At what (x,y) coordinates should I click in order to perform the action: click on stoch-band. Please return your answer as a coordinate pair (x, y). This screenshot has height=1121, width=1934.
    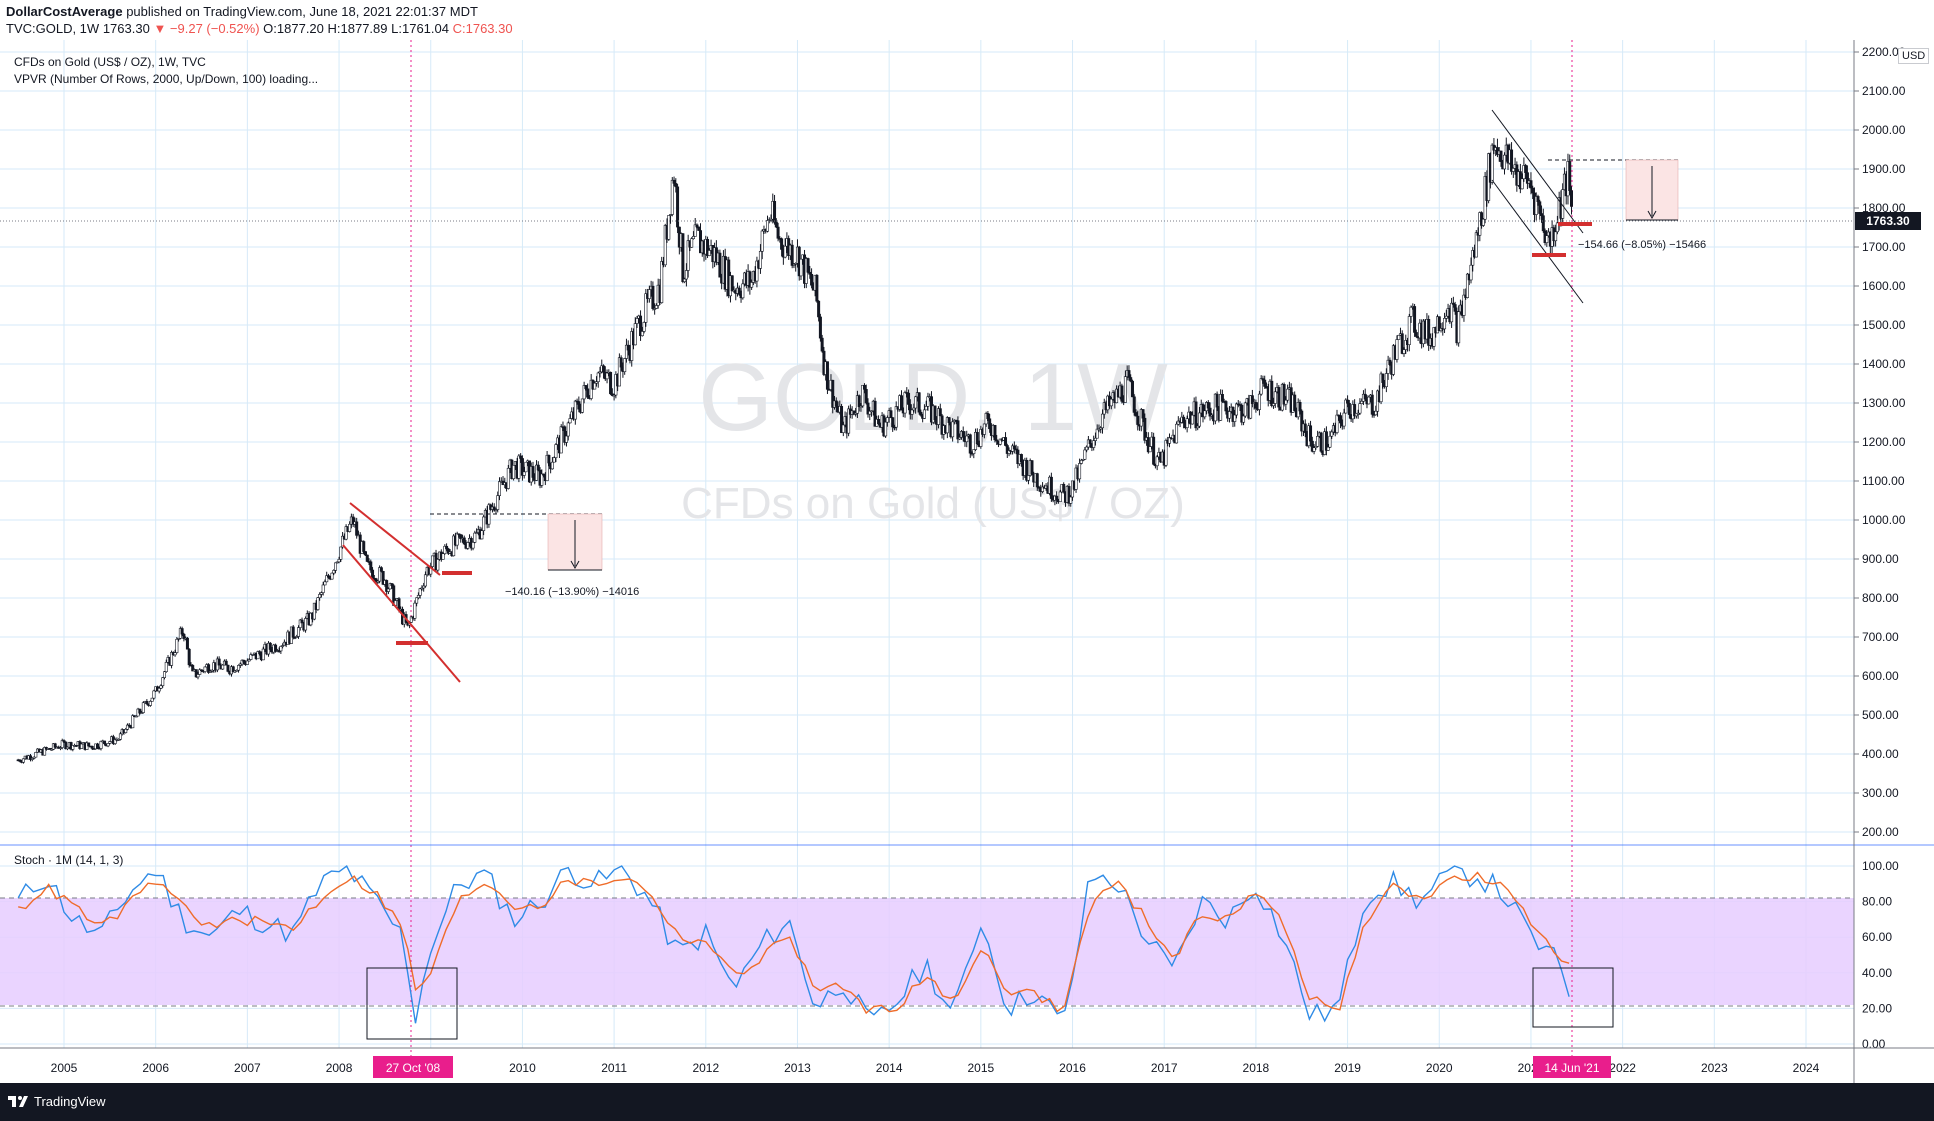
    Looking at the image, I should click on (927, 951).